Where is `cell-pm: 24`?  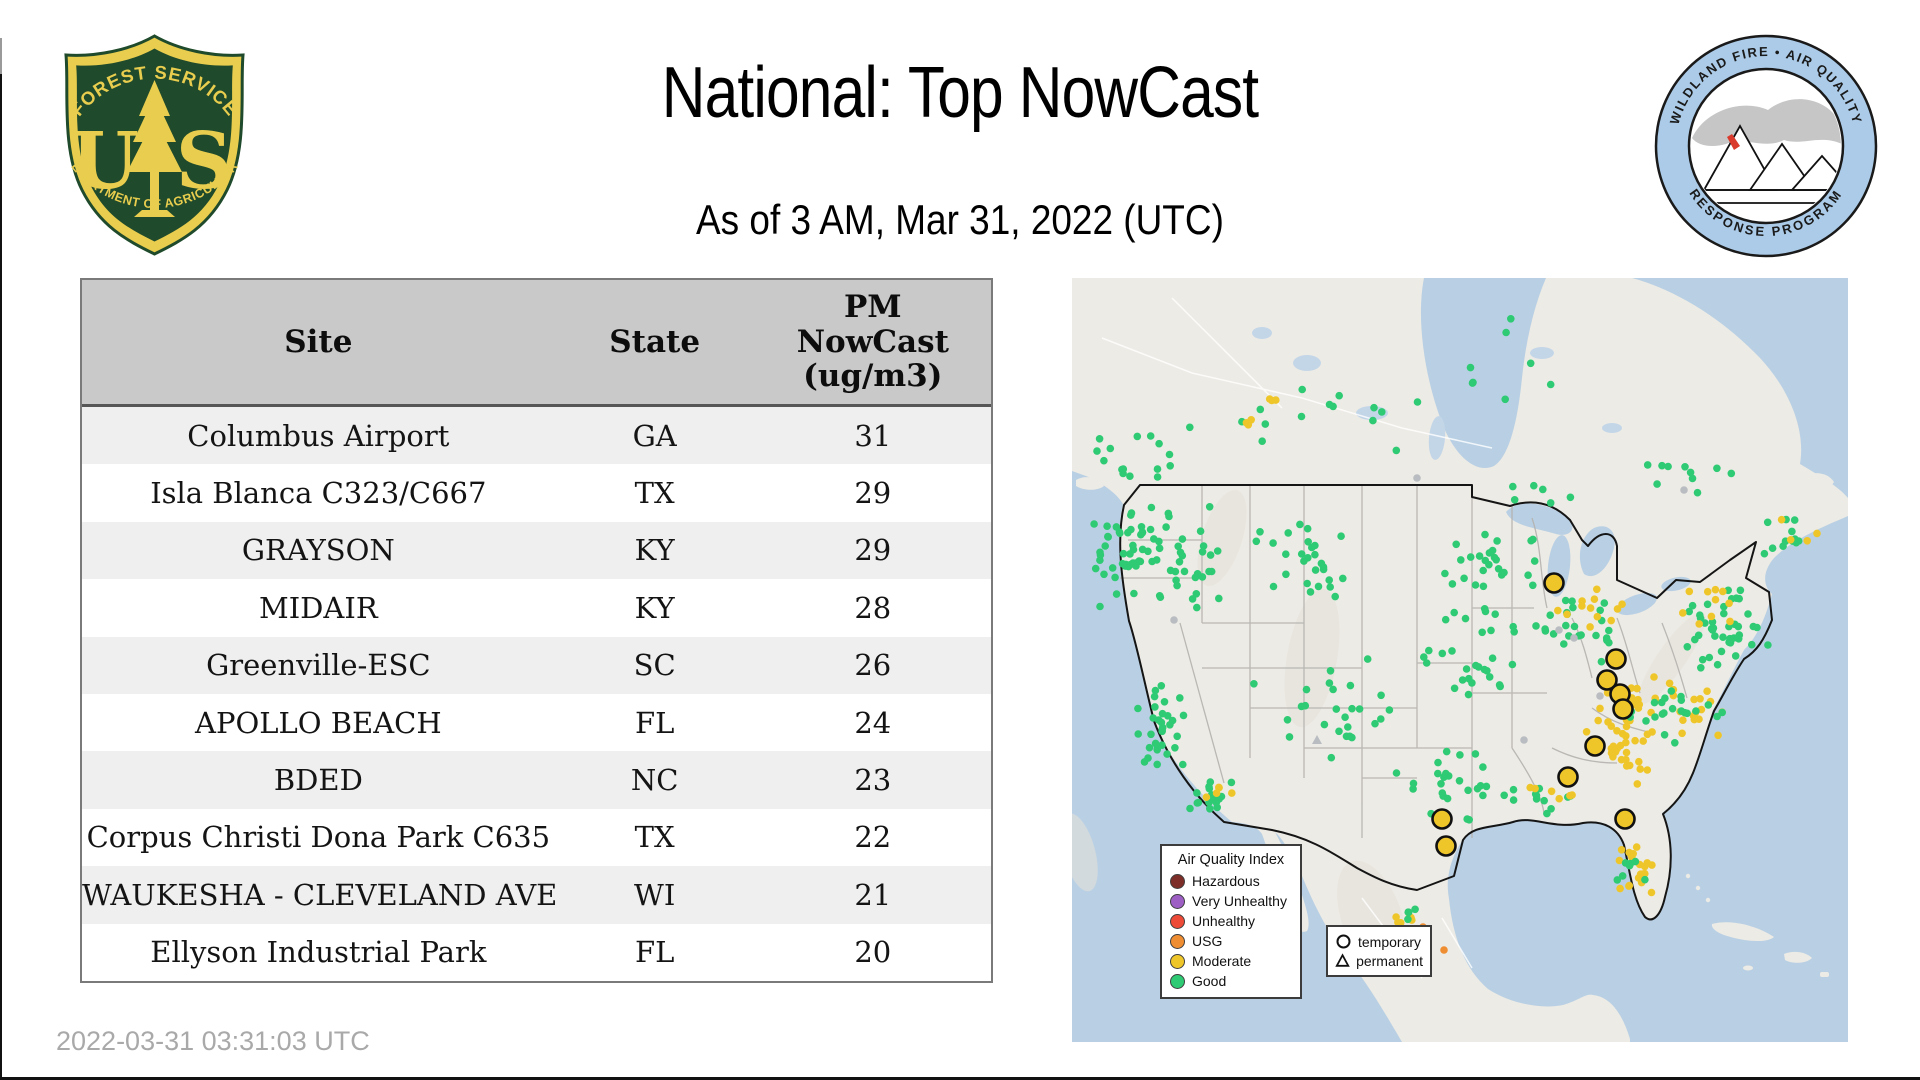
cell-pm: 24 is located at coordinates (873, 722).